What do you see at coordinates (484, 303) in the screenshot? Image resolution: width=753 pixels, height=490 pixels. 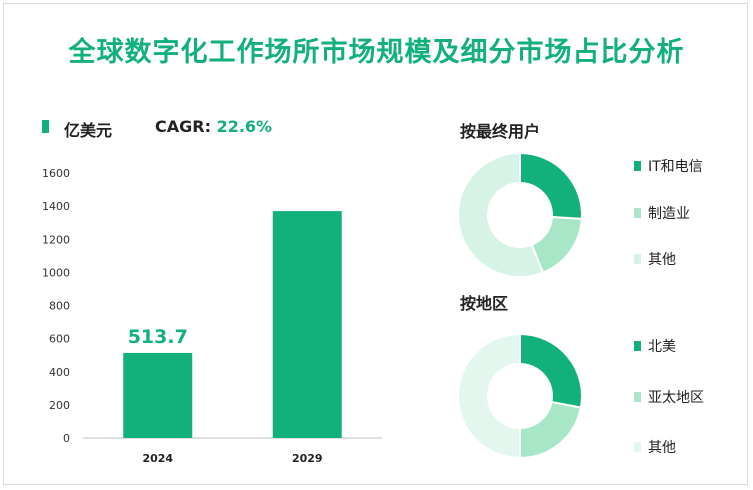 I see `donut-region-title: 按地区` at bounding box center [484, 303].